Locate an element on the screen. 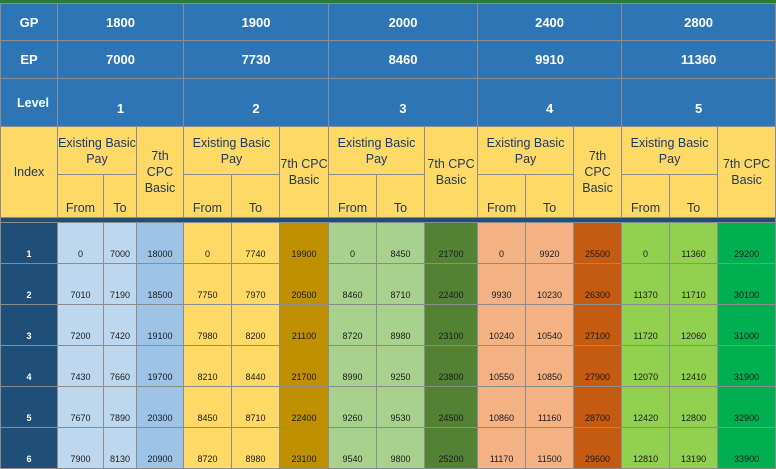 The width and height of the screenshot is (776, 469). level4-to-cell: 9920 is located at coordinates (550, 243).